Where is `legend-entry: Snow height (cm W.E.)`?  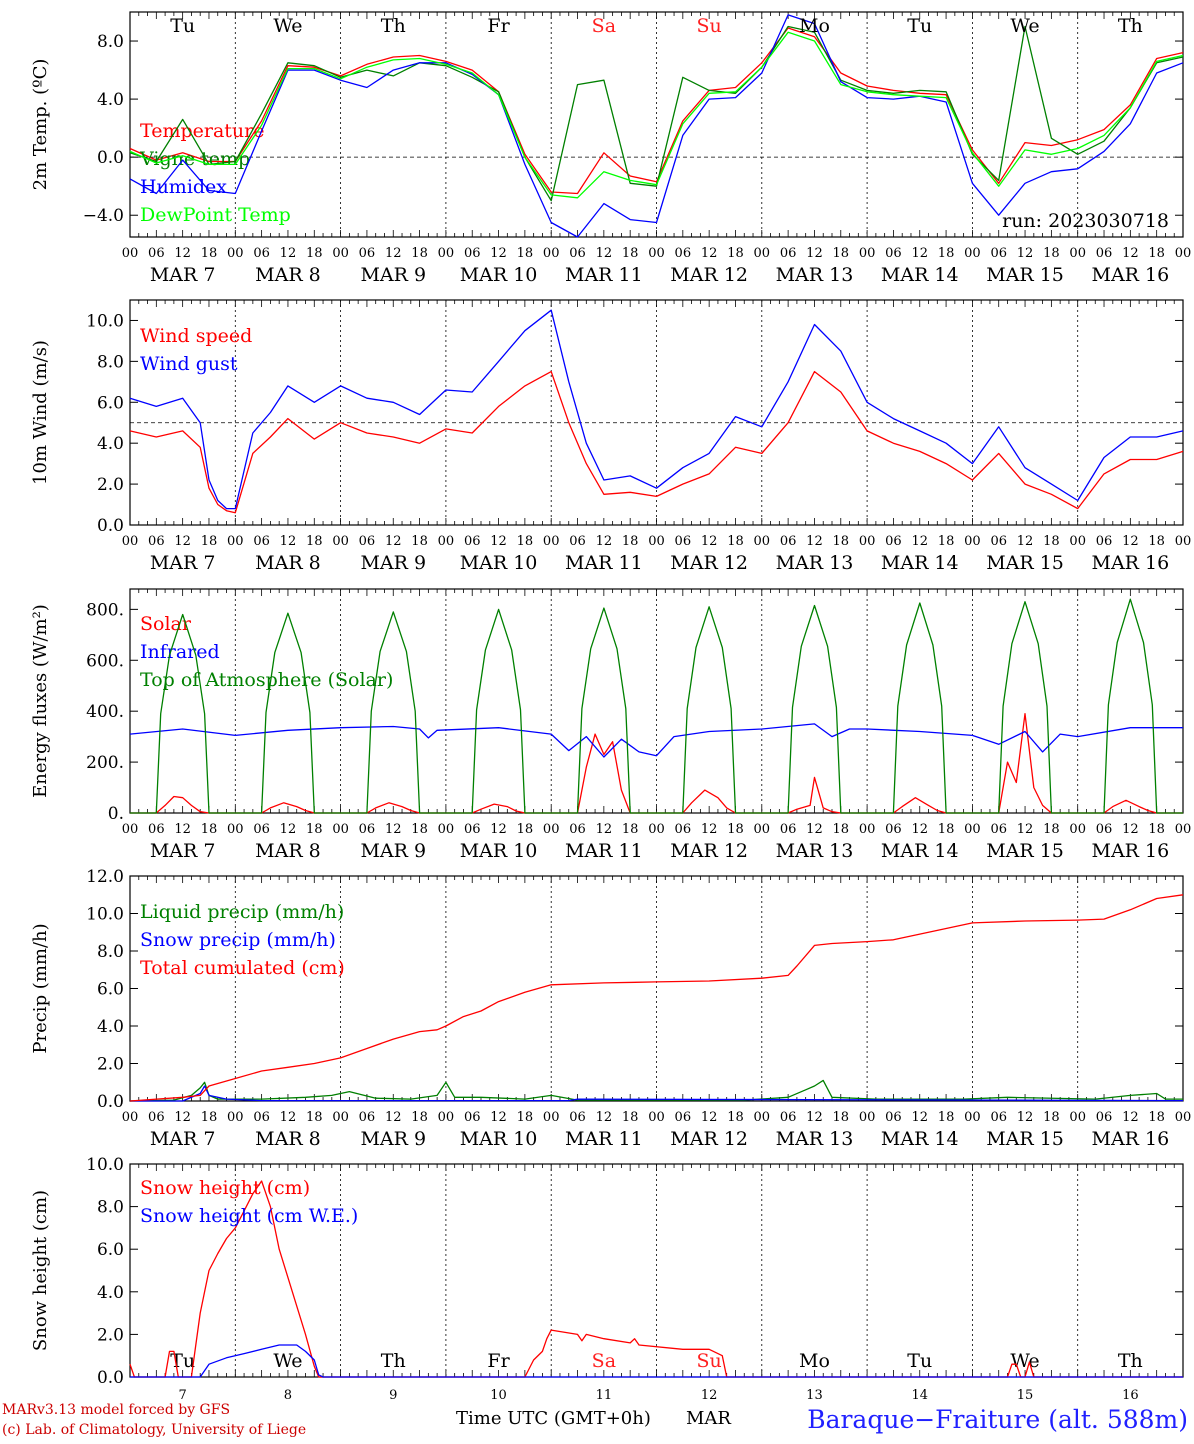 legend-entry: Snow height (cm W.E.) is located at coordinates (249, 1216).